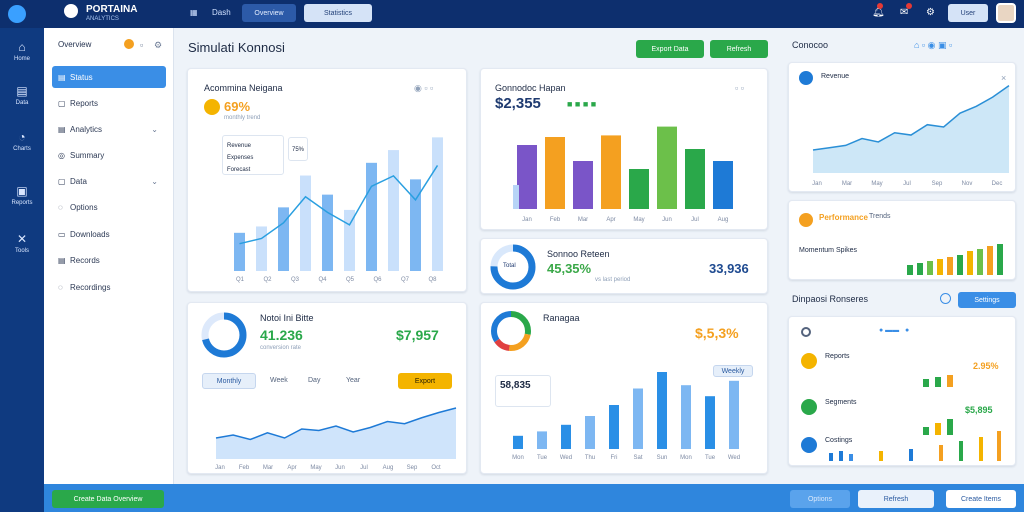  What do you see at coordinates (981, 499) in the screenshot?
I see `create-items-button: Create Items` at bounding box center [981, 499].